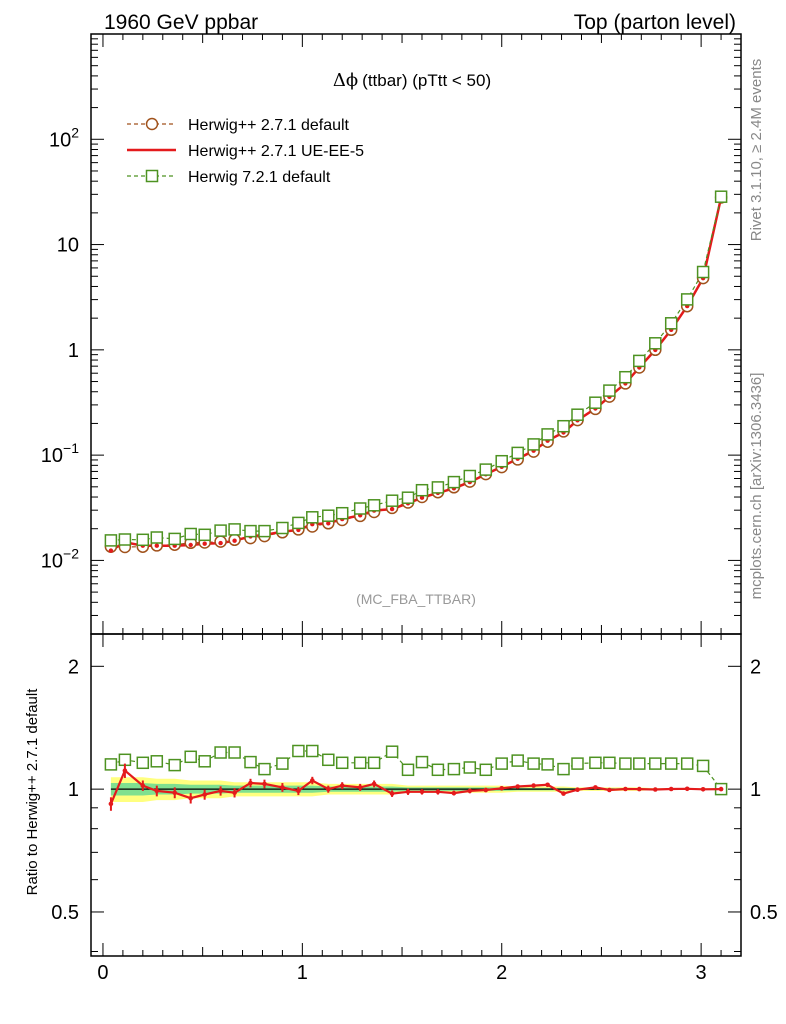  What do you see at coordinates (764, 913) in the screenshot?
I see `ratio-y-tick-label-right: 0.5` at bounding box center [764, 913].